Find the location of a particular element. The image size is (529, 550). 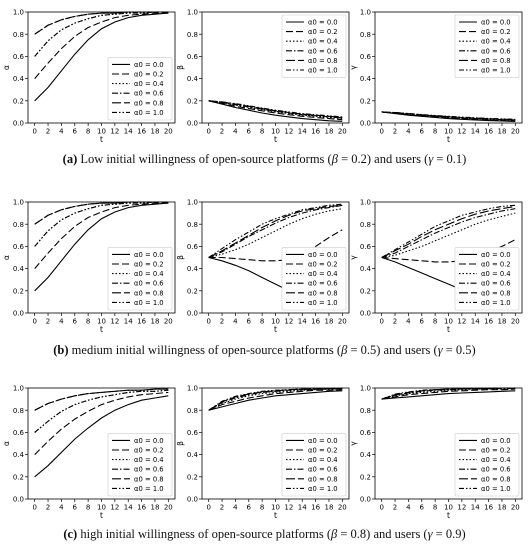

y-axis-label: γ is located at coordinates (353, 257).